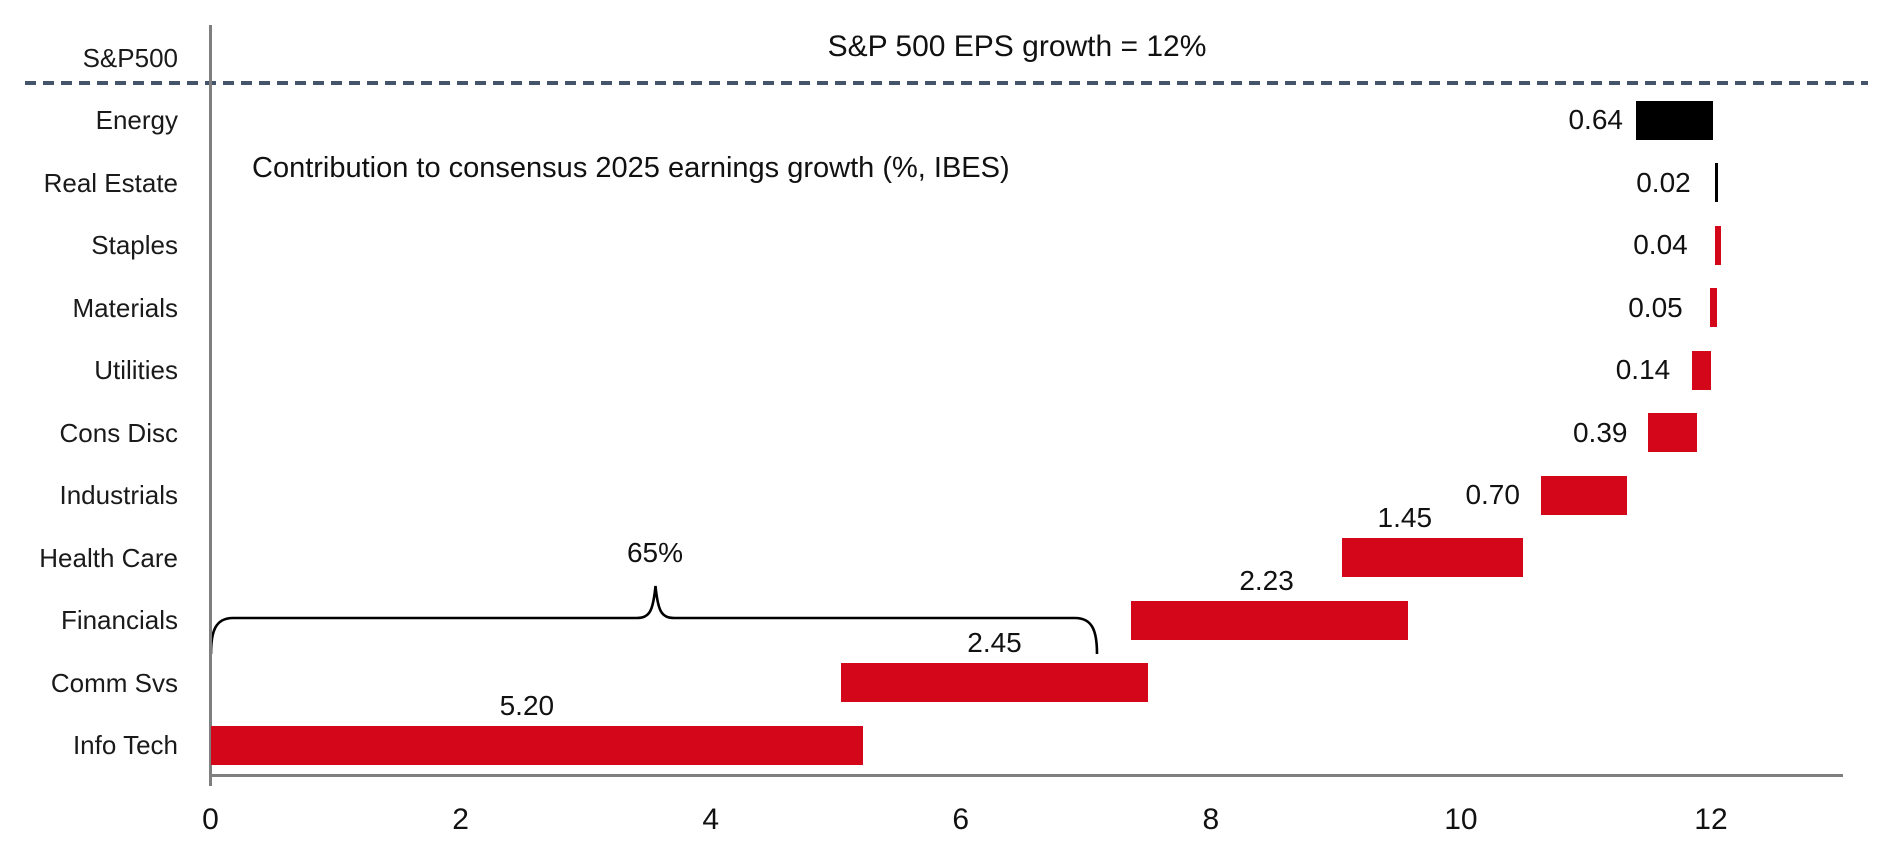  Describe the element at coordinates (136, 370) in the screenshot. I see `row-label-utilities: Utilities` at that location.